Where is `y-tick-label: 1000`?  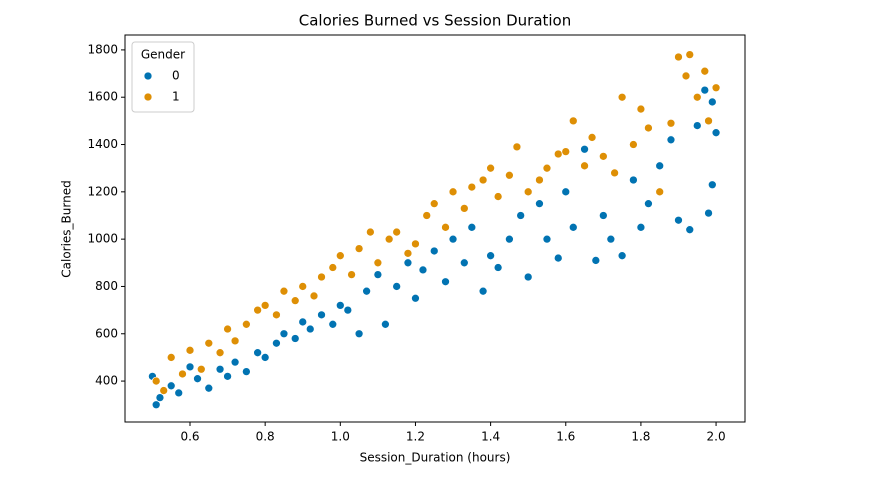 y-tick-label: 1000 is located at coordinates (102, 239).